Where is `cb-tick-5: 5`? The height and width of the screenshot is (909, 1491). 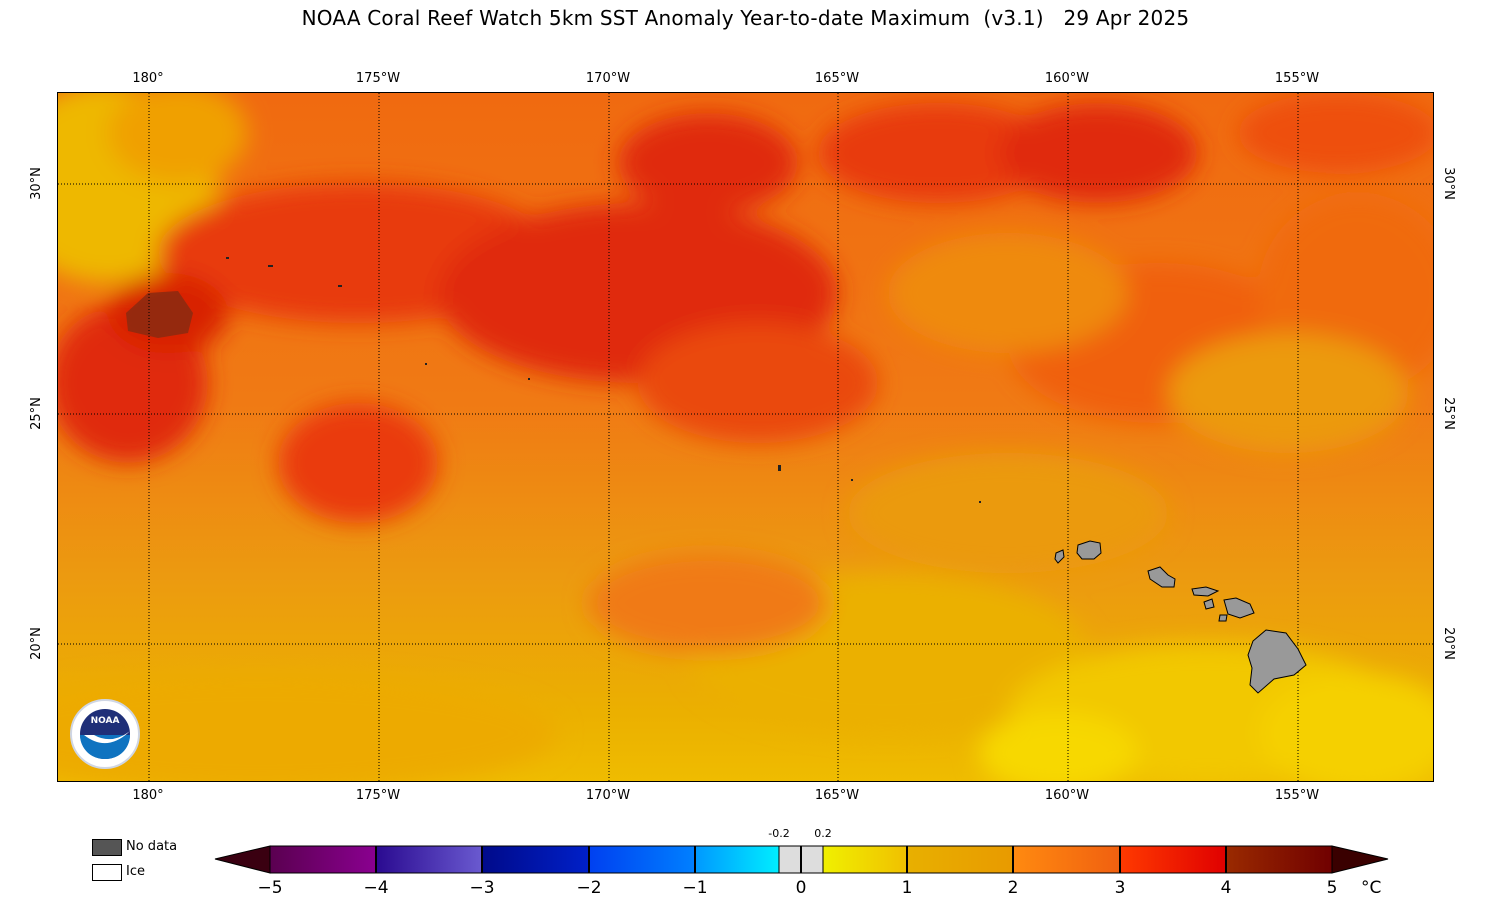
cb-tick-5: 5 is located at coordinates (1332, 888).